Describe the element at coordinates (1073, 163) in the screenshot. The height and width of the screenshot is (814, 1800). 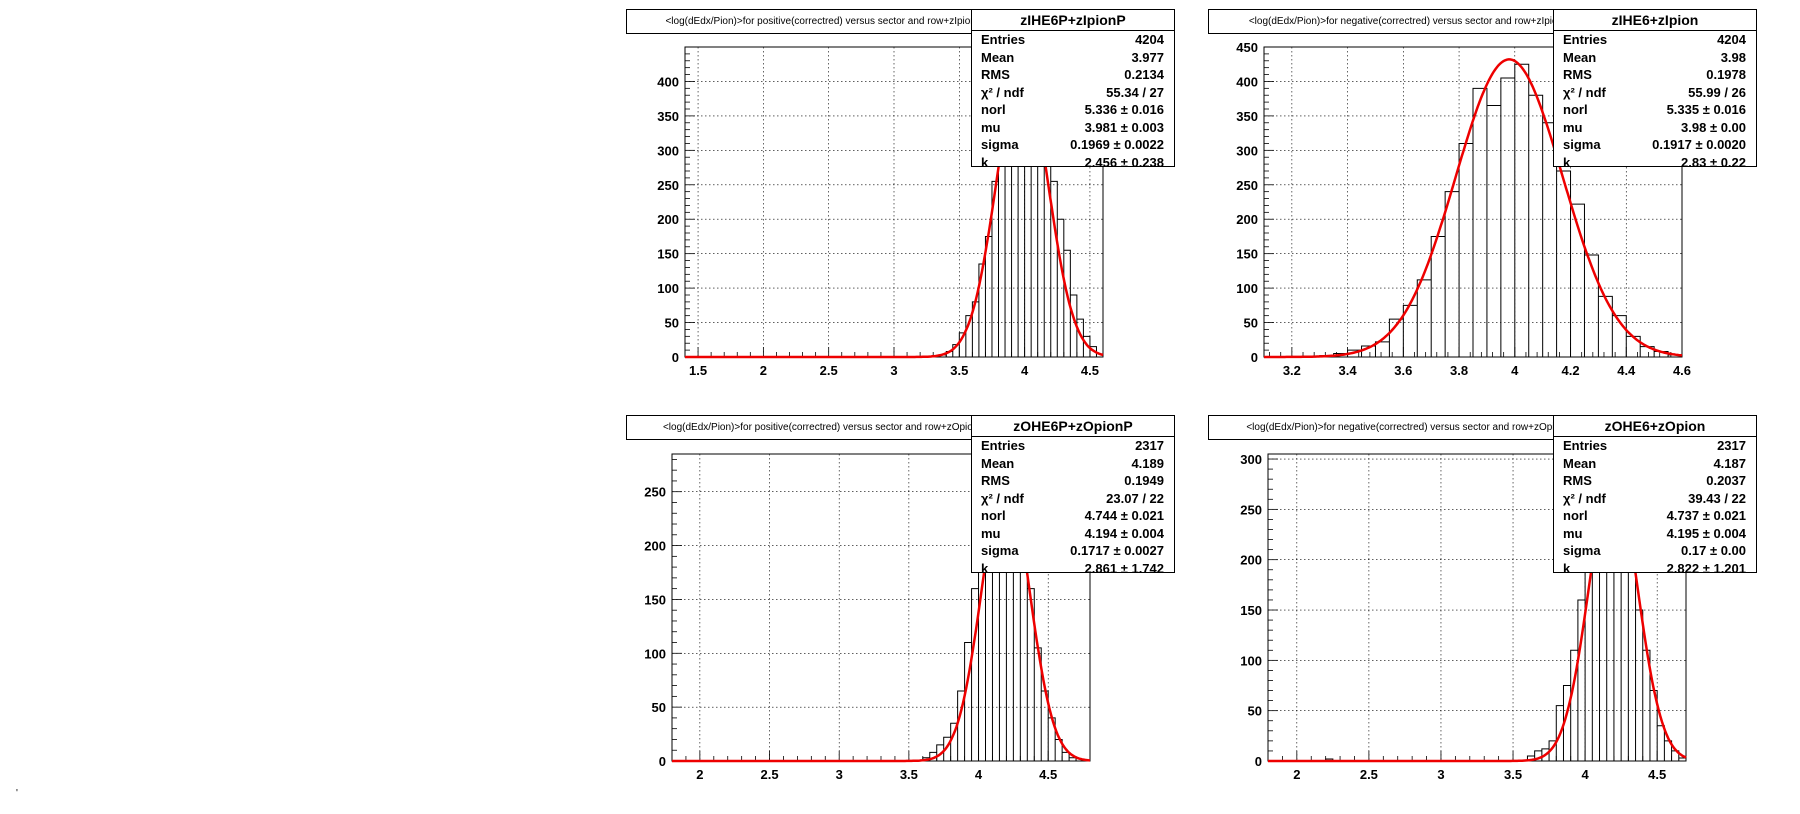
I see `stats-row: k 2.456 ± 0.238` at that location.